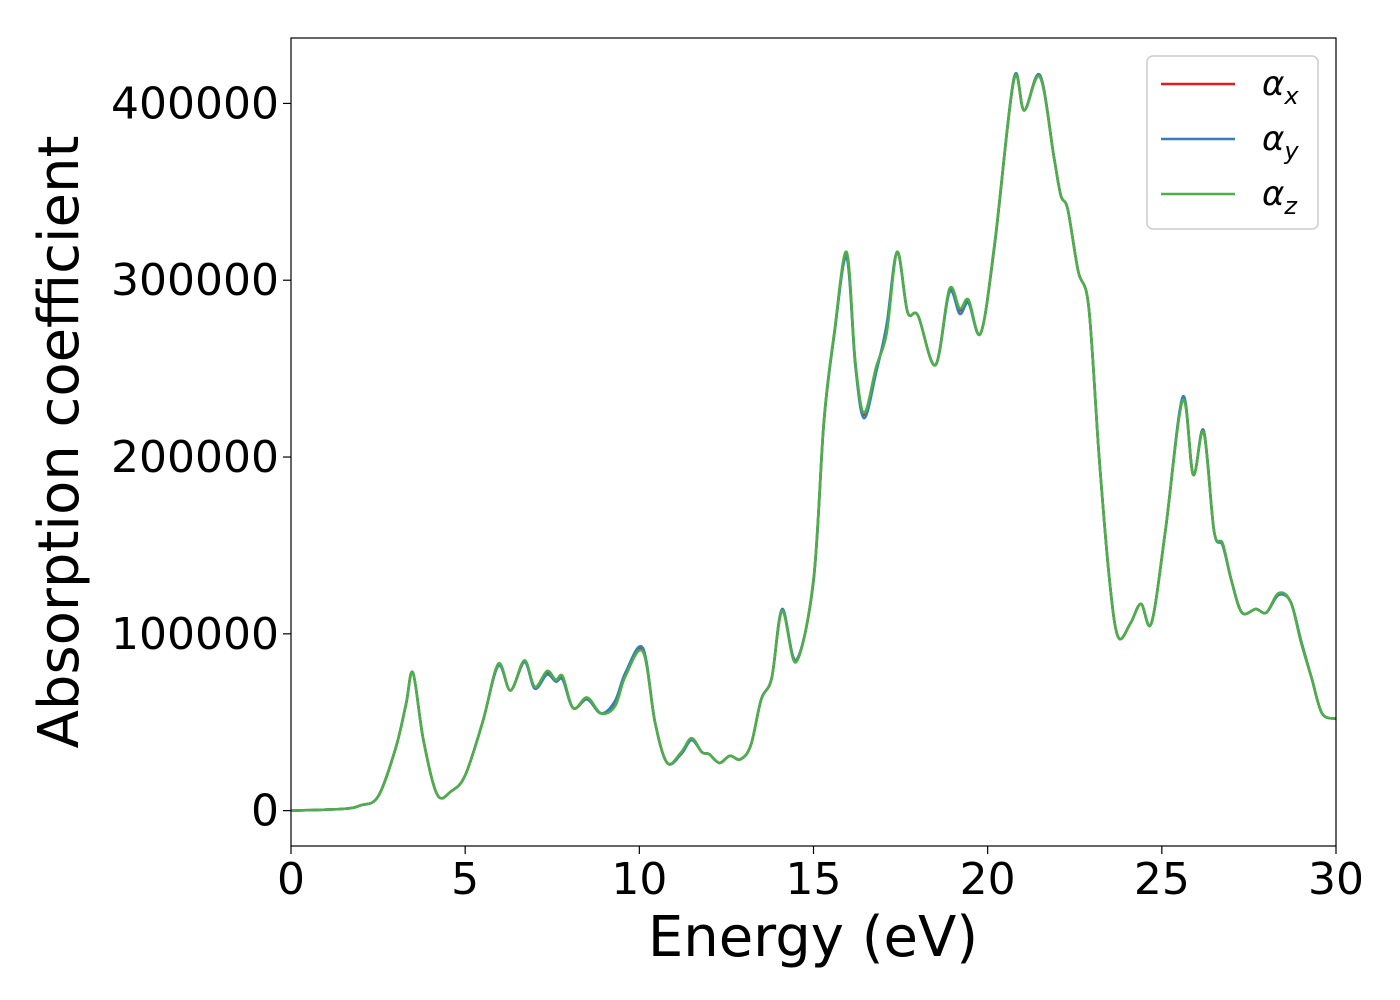 The width and height of the screenshot is (1400, 1000). I want to click on x-tick-label: 30, so click(1336, 879).